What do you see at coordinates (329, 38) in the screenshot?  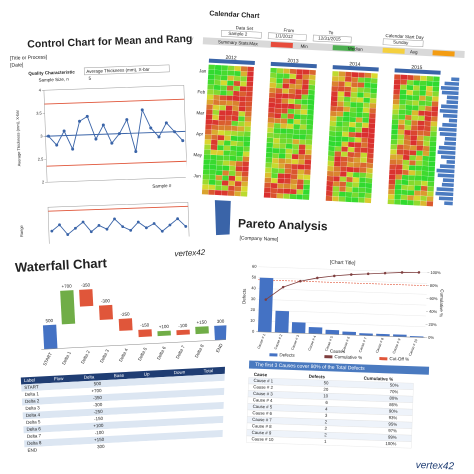 I see `value: 12/31/2015` at bounding box center [329, 38].